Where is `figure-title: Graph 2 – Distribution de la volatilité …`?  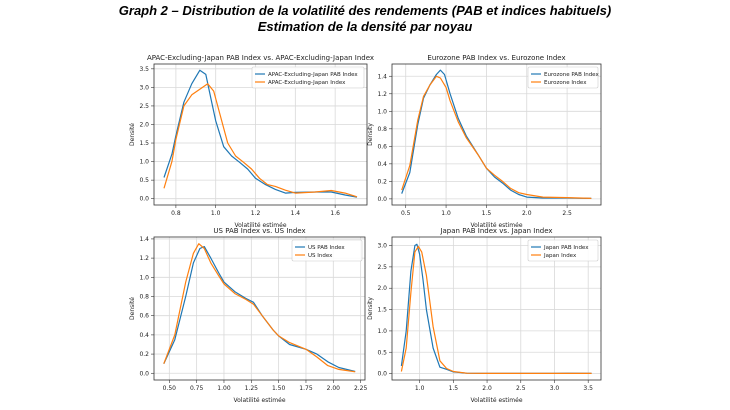
figure-title: Graph 2 – Distribution de la volatilité … is located at coordinates (365, 10).